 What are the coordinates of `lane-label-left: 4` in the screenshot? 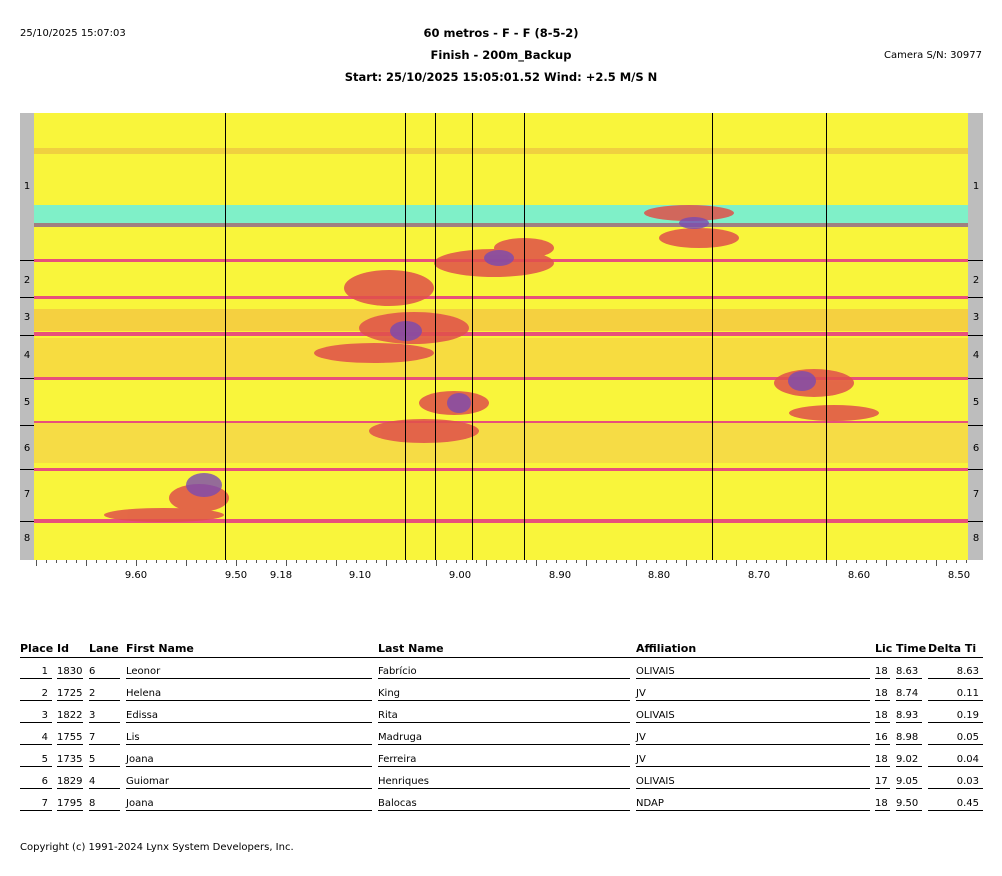 It's located at (27, 355).